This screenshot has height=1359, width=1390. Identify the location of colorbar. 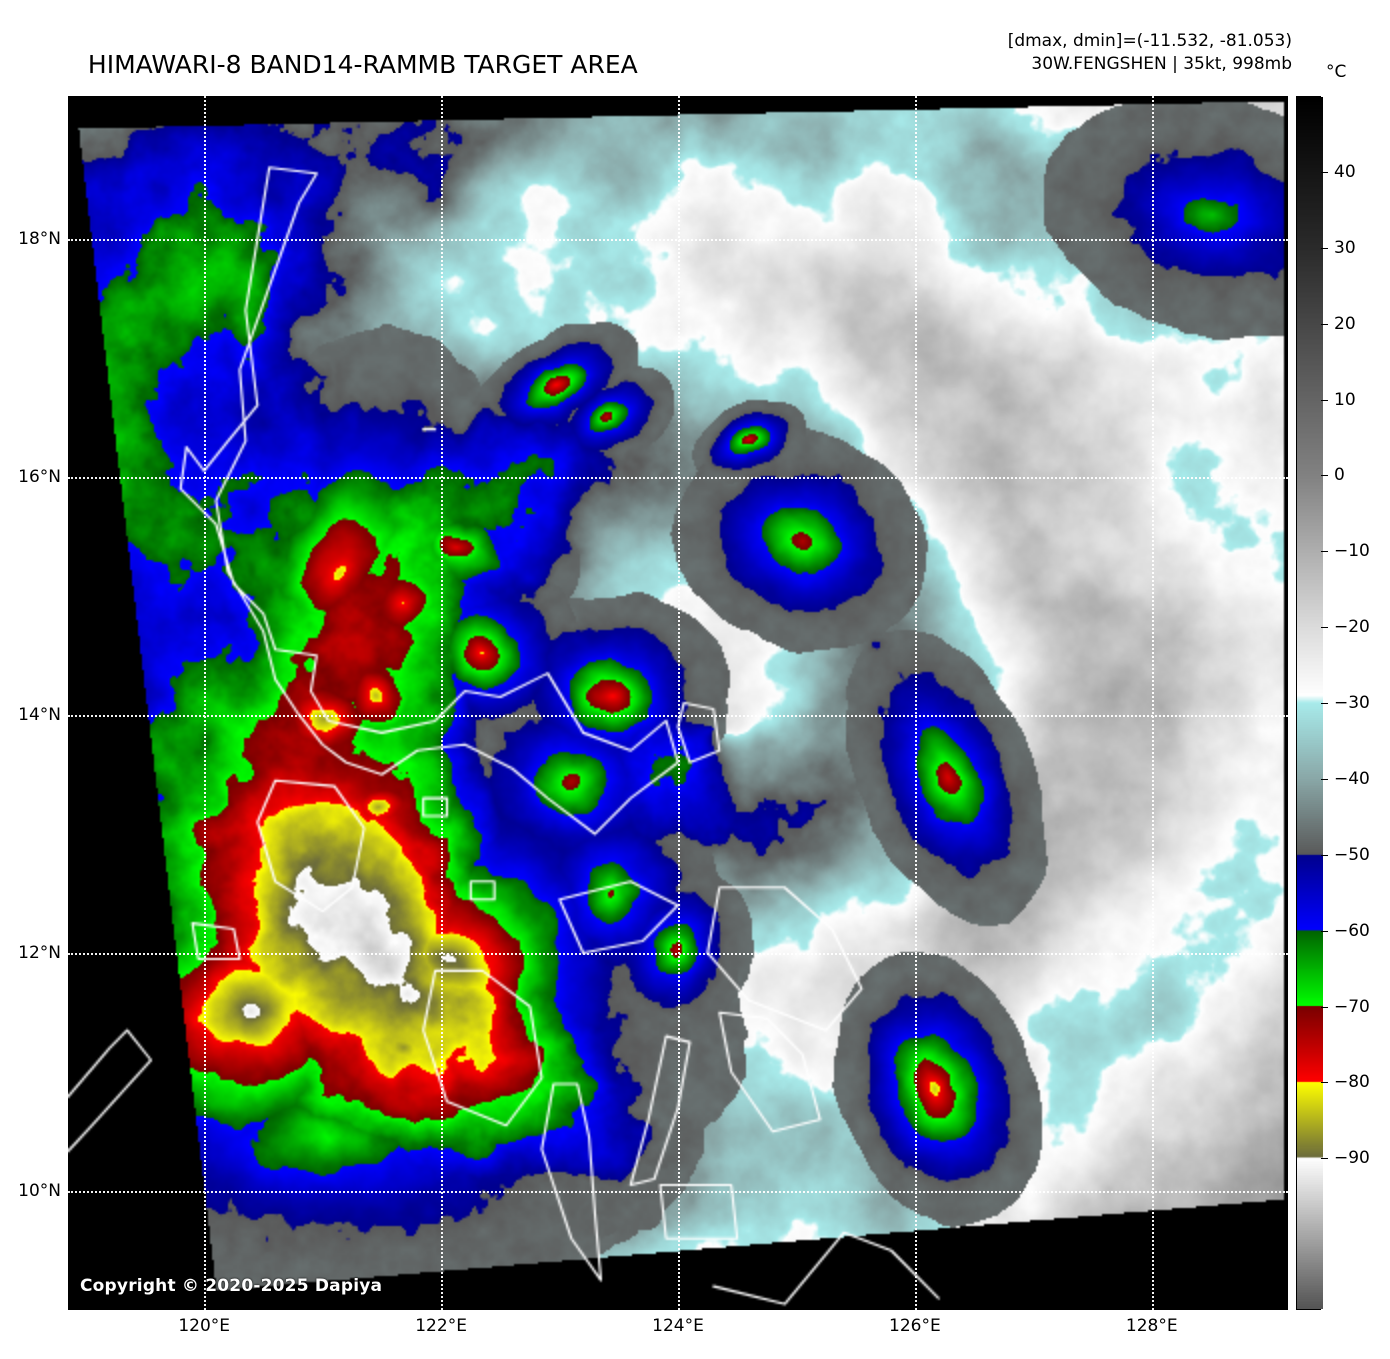
(1309, 703).